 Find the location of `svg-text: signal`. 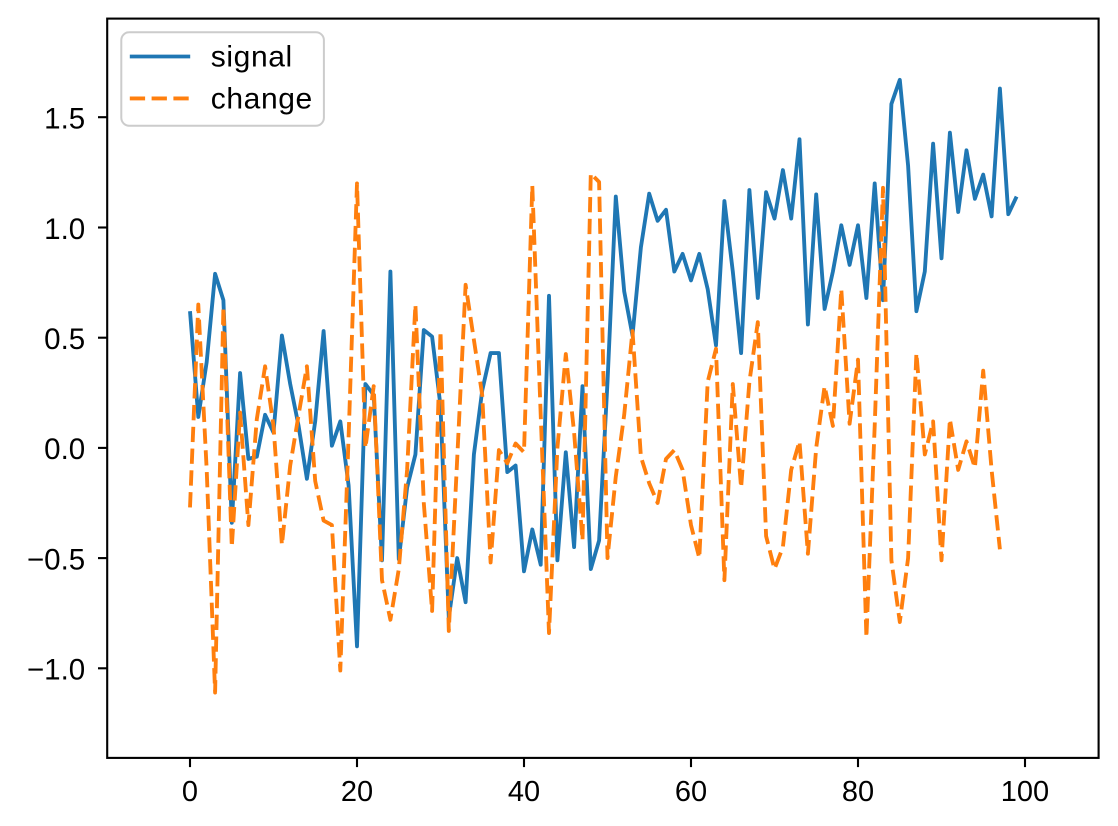

svg-text: signal is located at coordinates (252, 57).